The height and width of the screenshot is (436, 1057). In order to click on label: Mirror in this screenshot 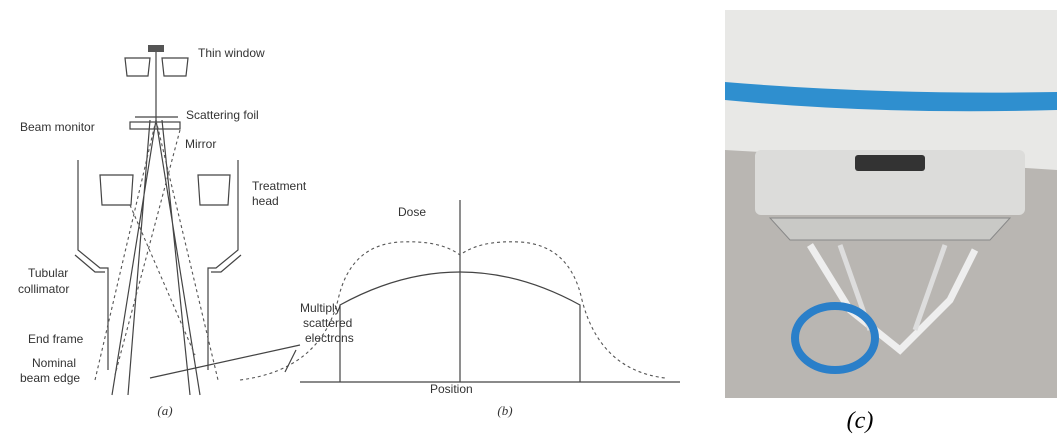, I will do `click(200, 144)`.